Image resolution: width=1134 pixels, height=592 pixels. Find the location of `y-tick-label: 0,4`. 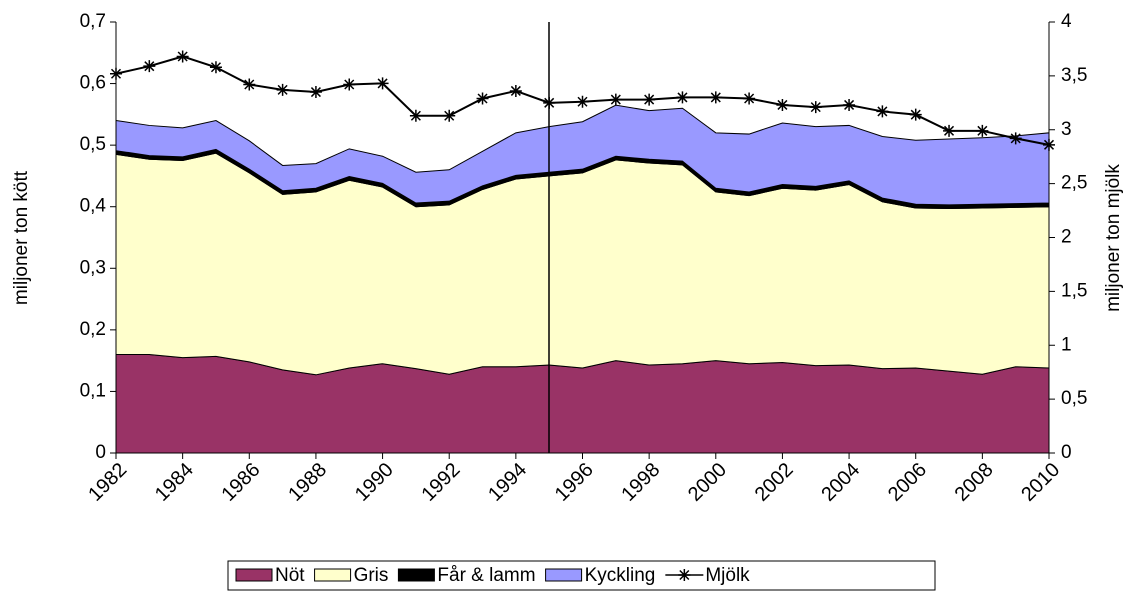

y-tick-label: 0,4 is located at coordinates (93, 206).